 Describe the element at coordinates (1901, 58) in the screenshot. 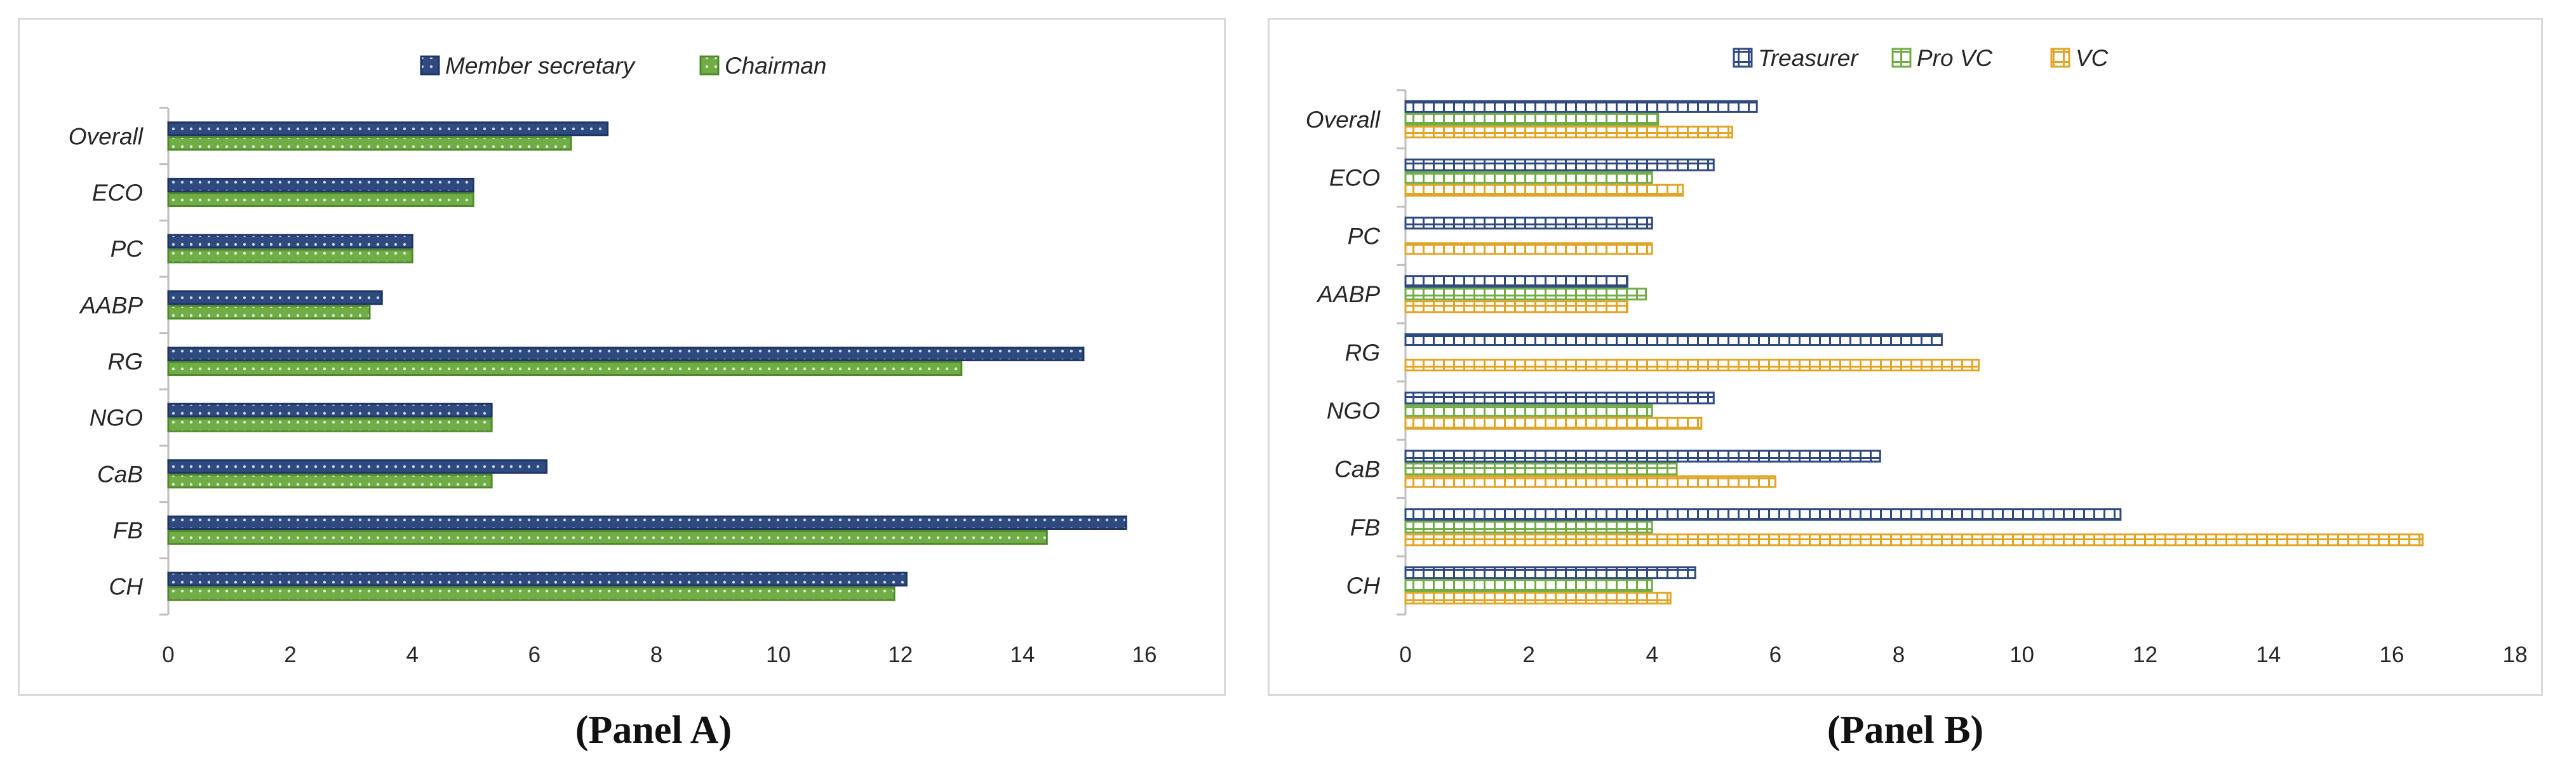

I see `legend-swatch-pro-vc` at that location.